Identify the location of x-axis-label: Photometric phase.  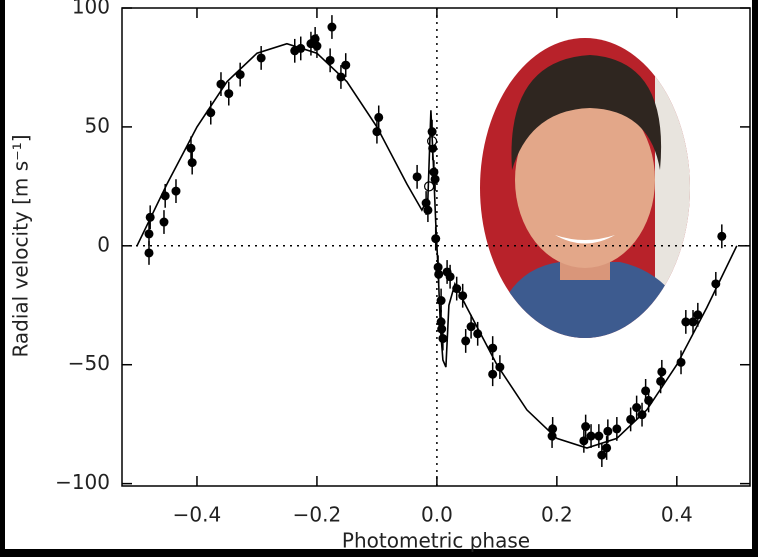
(436, 541).